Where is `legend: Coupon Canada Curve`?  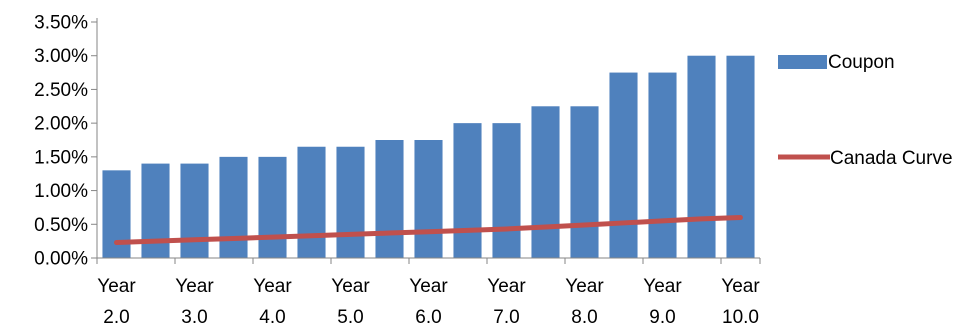
legend: Coupon Canada Curve is located at coordinates (865, 110).